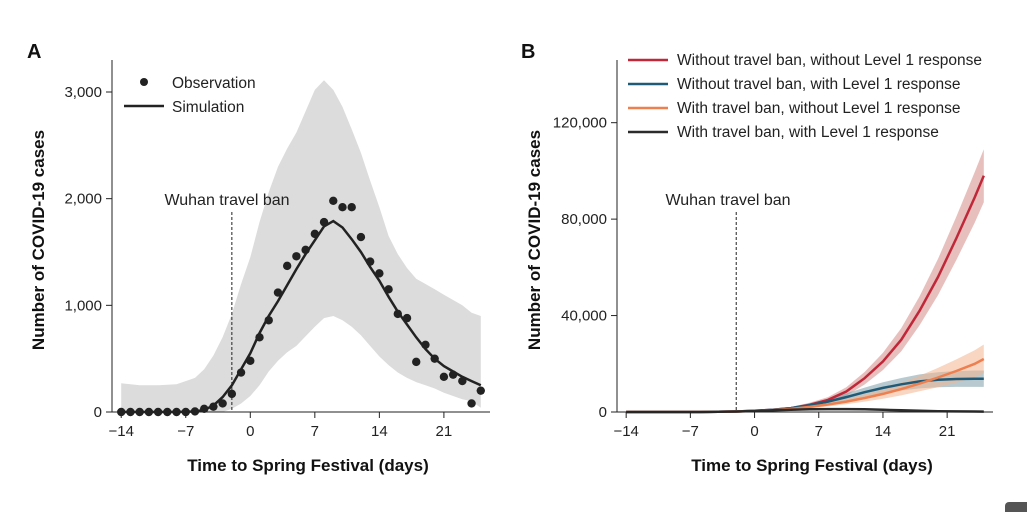  What do you see at coordinates (315, 431) in the screenshot?
I see `panel-a-x-tick-label: 7` at bounding box center [315, 431].